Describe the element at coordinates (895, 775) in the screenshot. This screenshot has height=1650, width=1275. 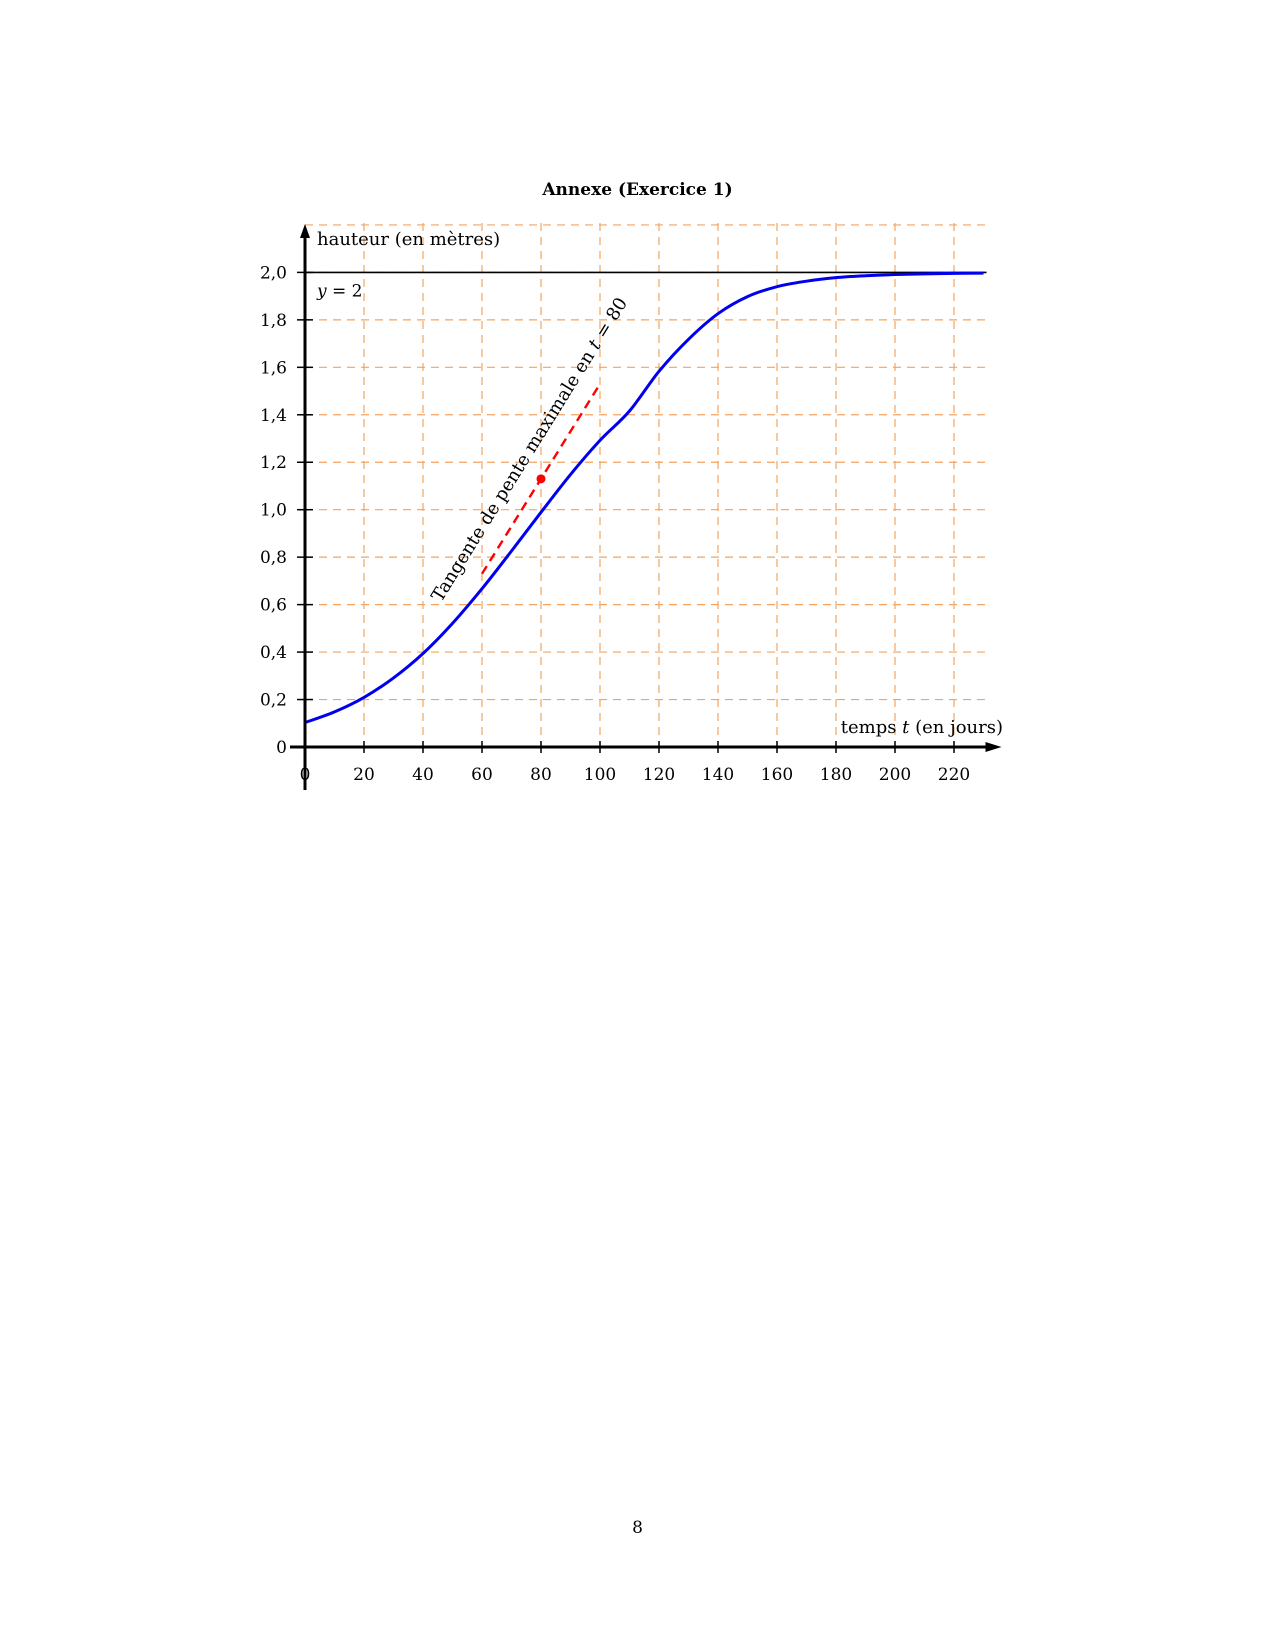
I see `x-tick-label: 200` at that location.